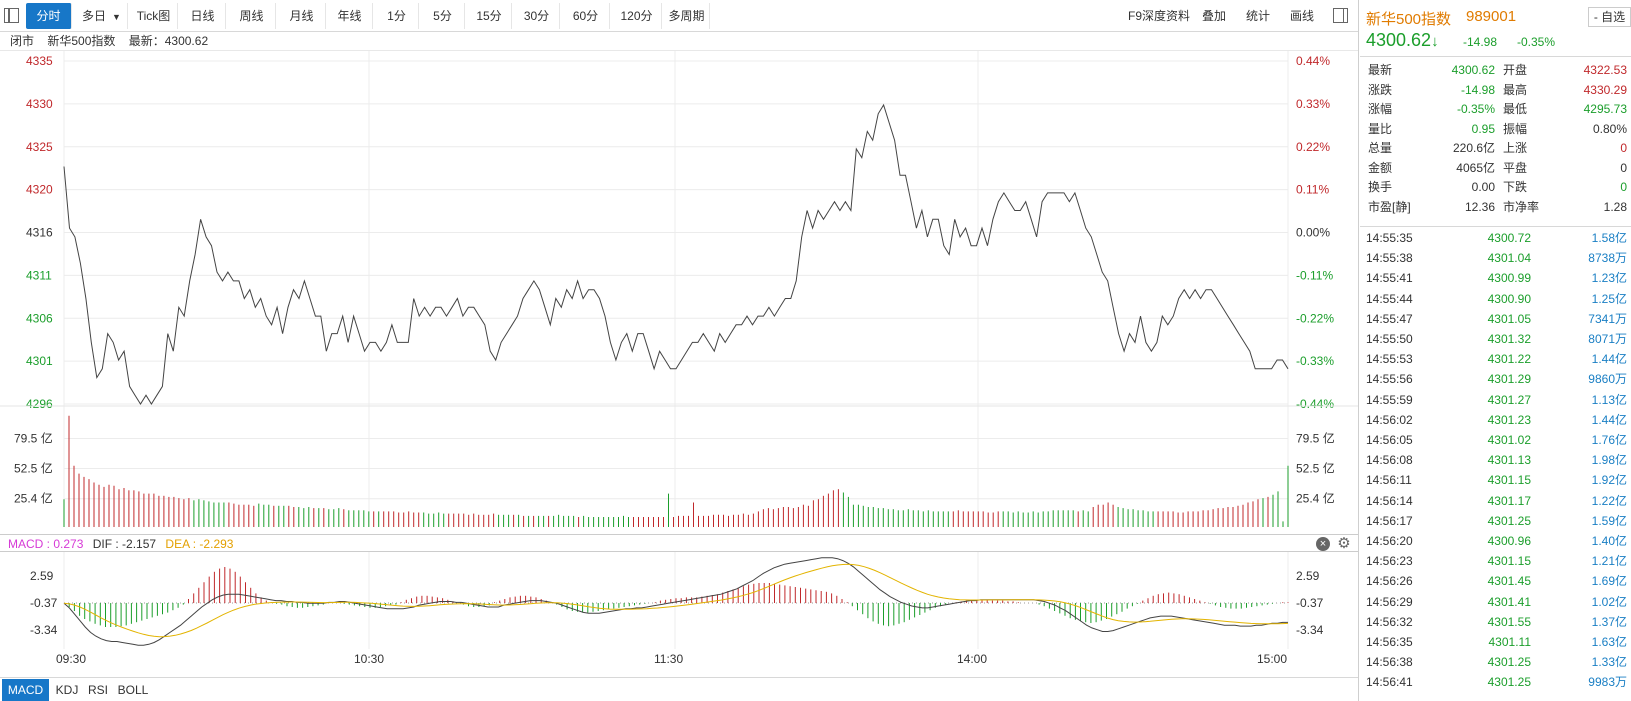 This screenshot has width=1631, height=701. I want to click on tick-volume: 1.37亿, so click(1609, 621).